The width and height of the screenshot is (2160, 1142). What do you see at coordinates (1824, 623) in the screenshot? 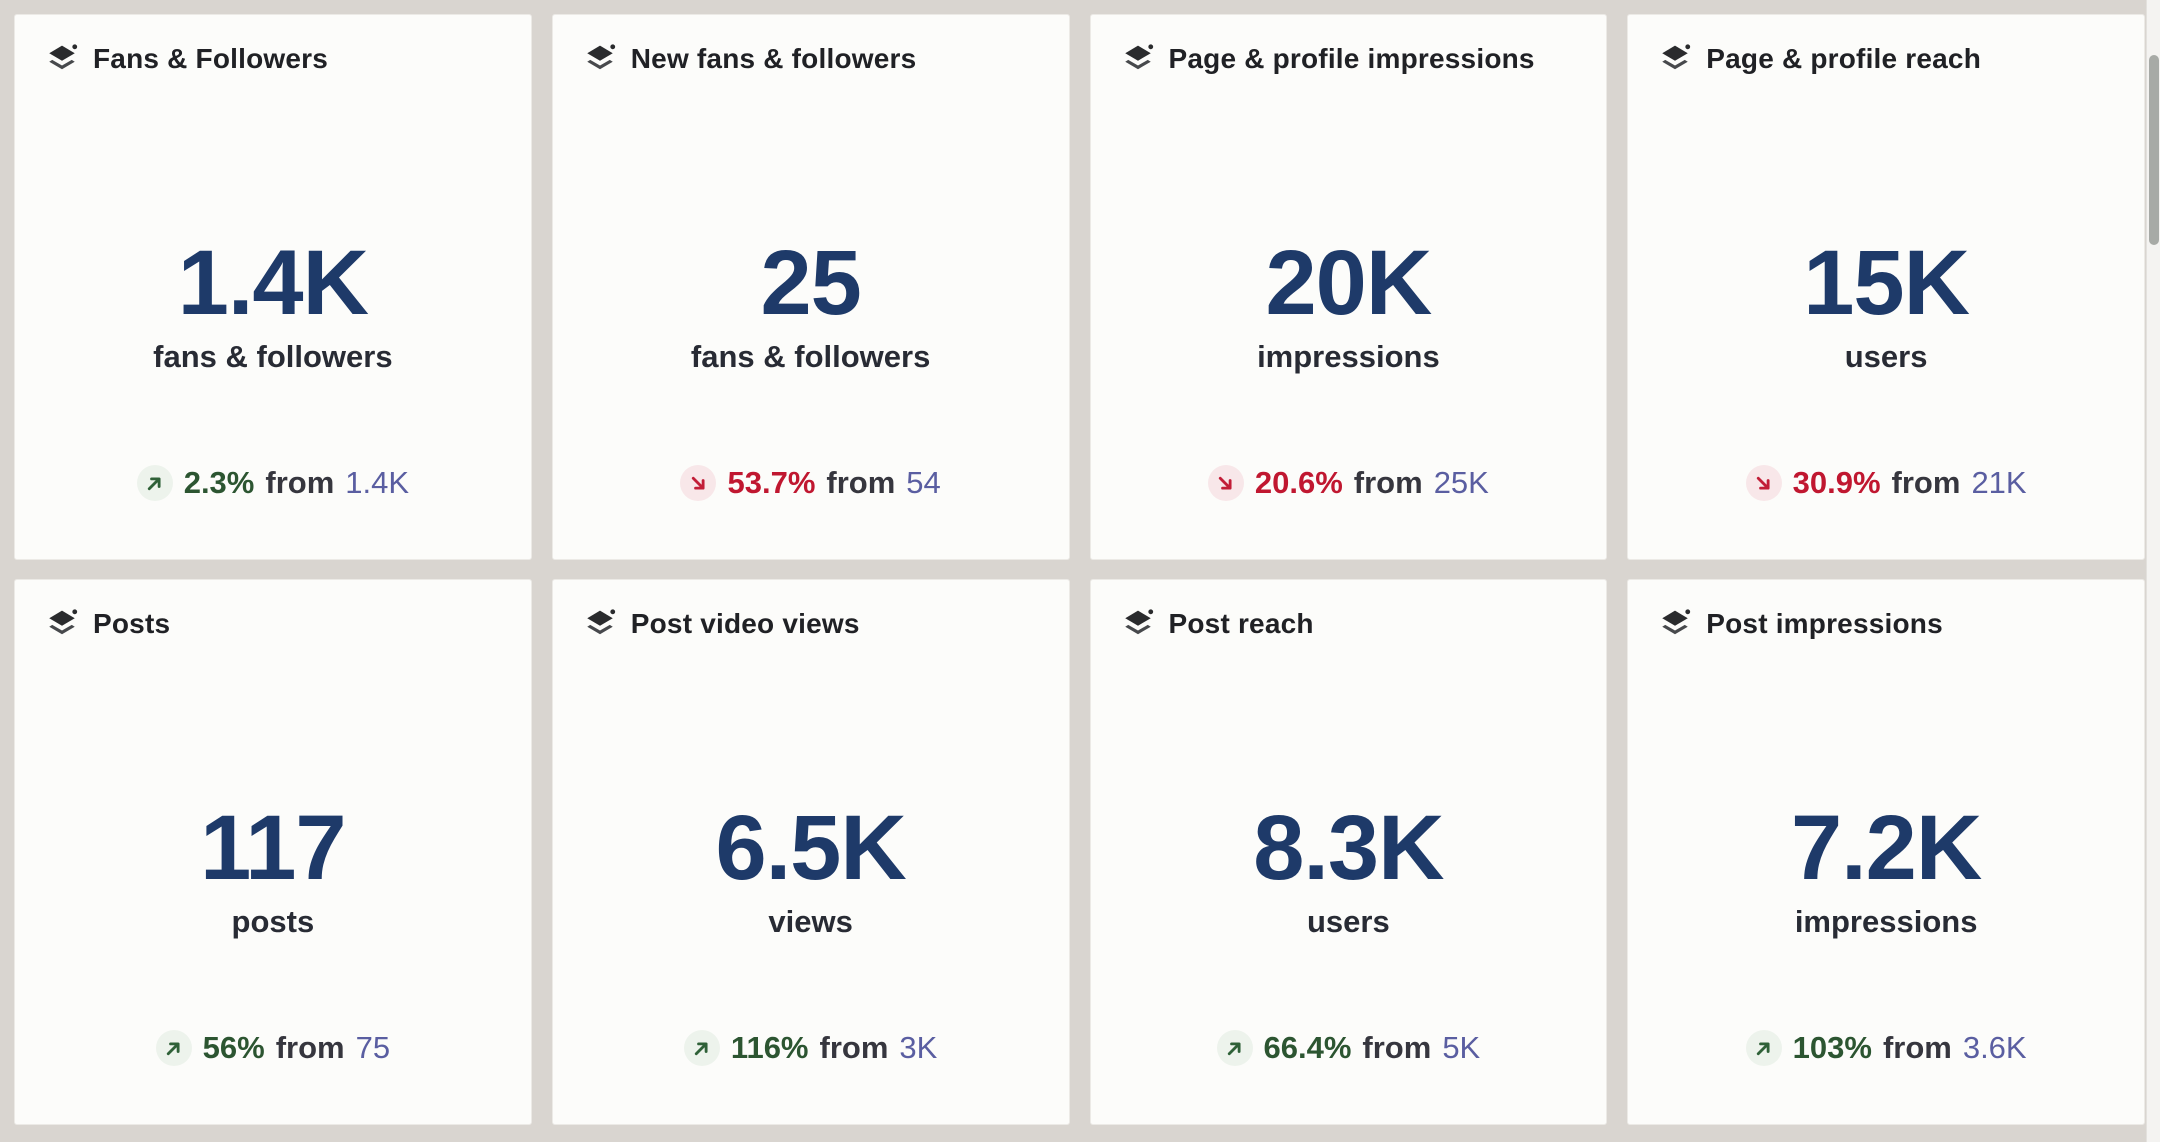
I see `metric-card-title: Post impressions` at bounding box center [1824, 623].